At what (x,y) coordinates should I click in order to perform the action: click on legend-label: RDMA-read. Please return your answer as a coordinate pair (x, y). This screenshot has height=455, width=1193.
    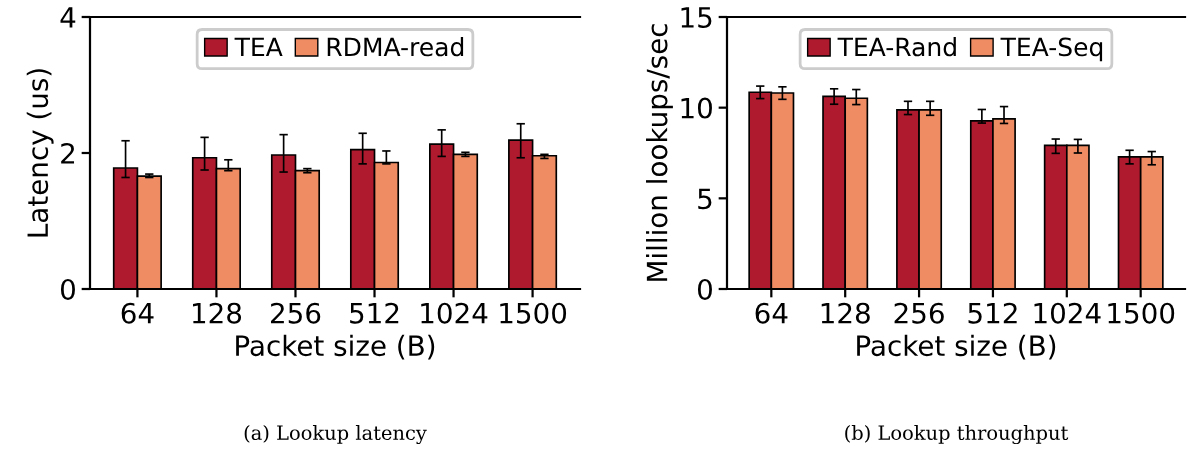
    Looking at the image, I should click on (395, 47).